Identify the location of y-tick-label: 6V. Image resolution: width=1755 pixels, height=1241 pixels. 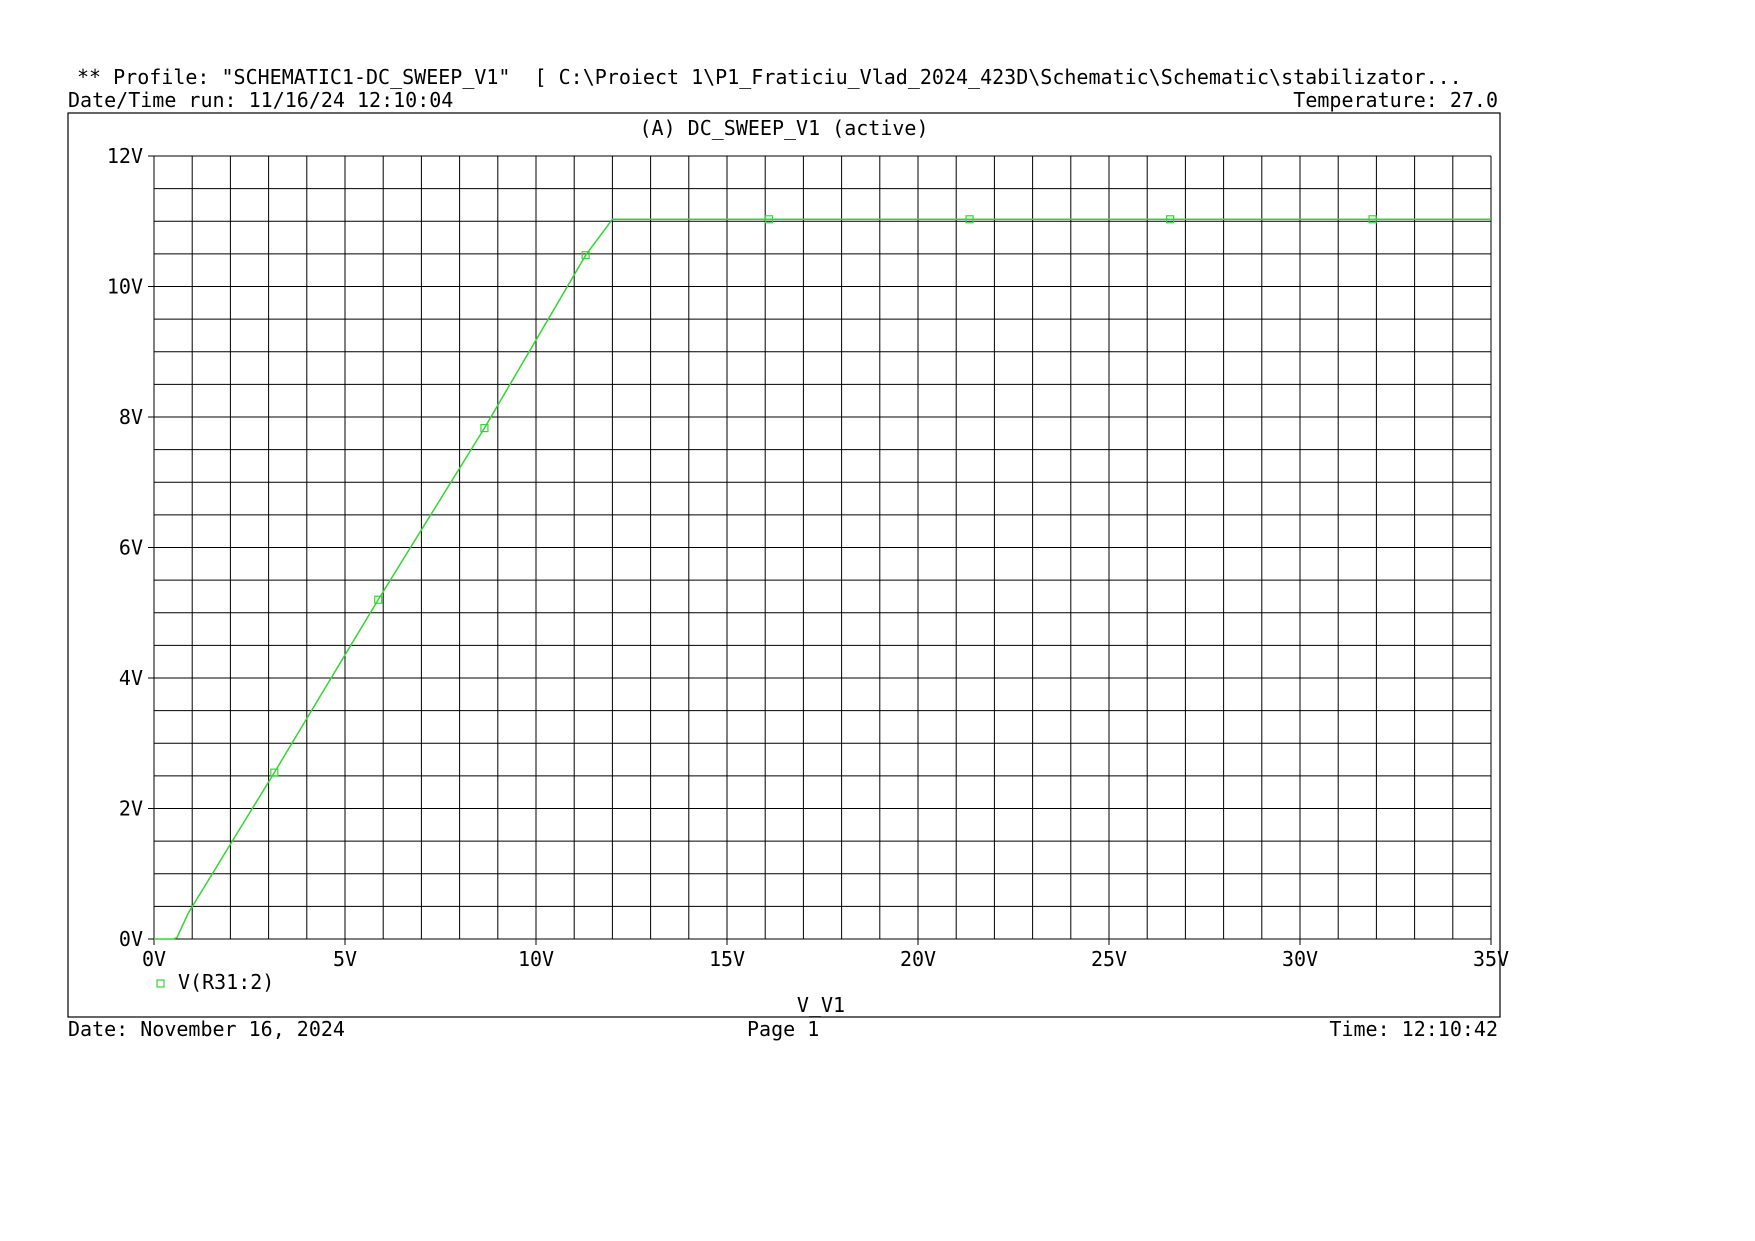
(131, 548).